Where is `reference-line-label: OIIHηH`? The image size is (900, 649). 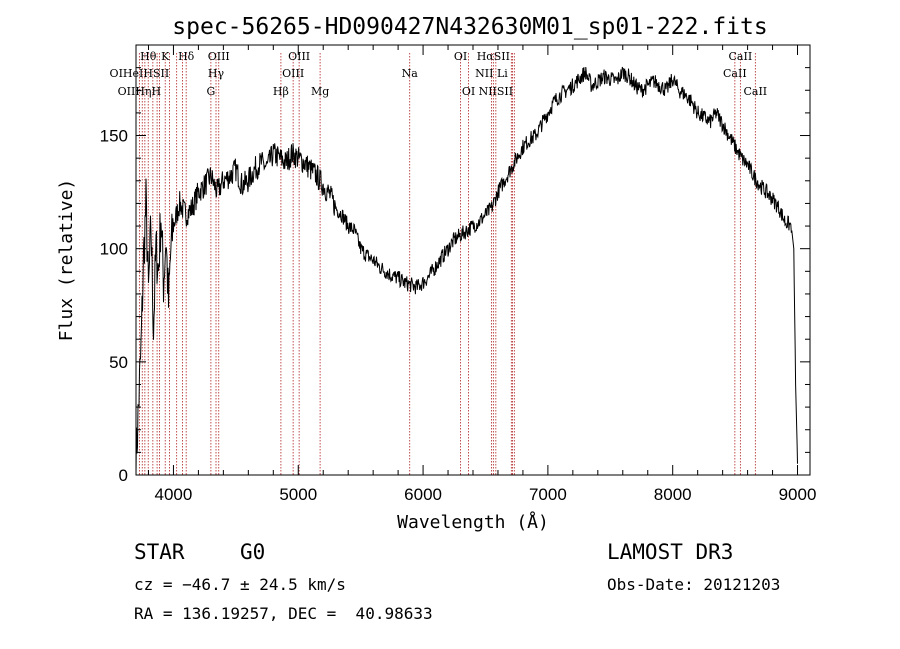 reference-line-label: OIIHηH is located at coordinates (139, 91).